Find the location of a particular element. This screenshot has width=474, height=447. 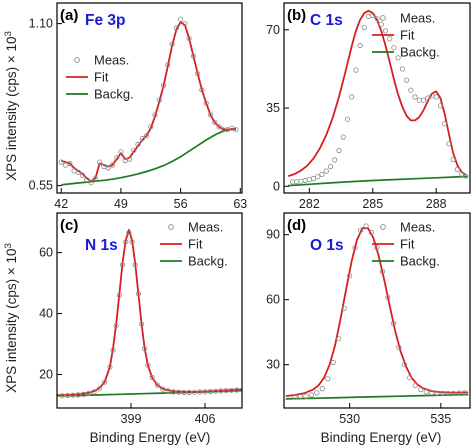

y-axis-label-top: XPS intensity (cps) × 103 is located at coordinates (11, 106).